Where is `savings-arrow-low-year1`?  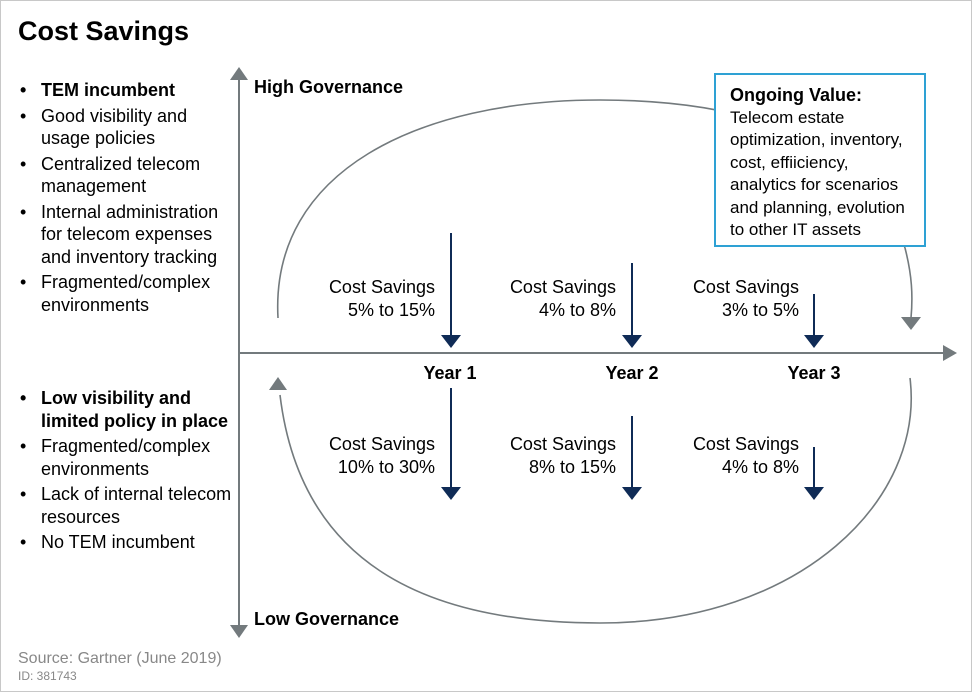 savings-arrow-low-year1 is located at coordinates (451, 444).